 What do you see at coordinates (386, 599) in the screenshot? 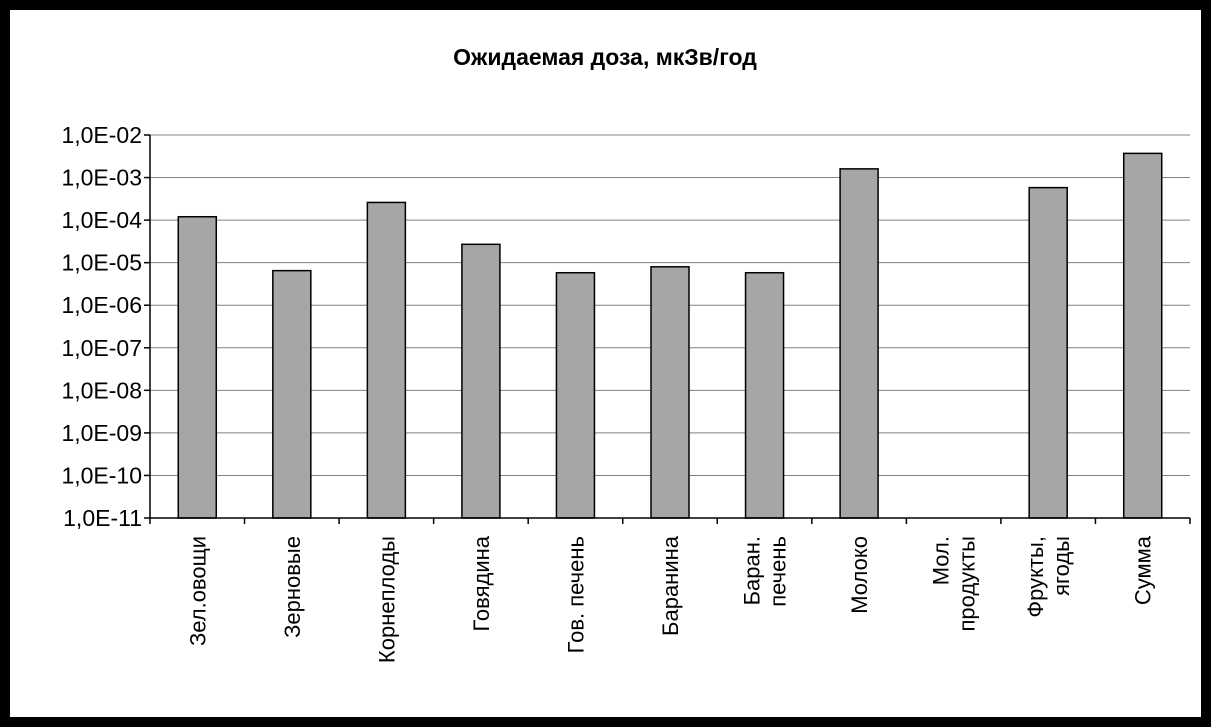
I see `x-tick-label: Корнеплоды` at bounding box center [386, 599].